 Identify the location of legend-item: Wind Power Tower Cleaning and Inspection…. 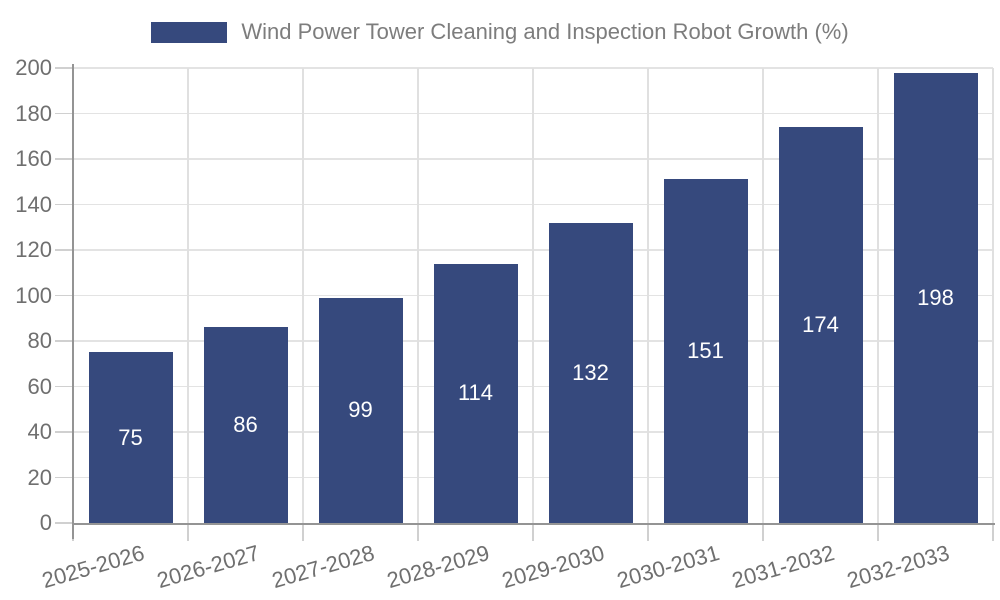
(500, 32).